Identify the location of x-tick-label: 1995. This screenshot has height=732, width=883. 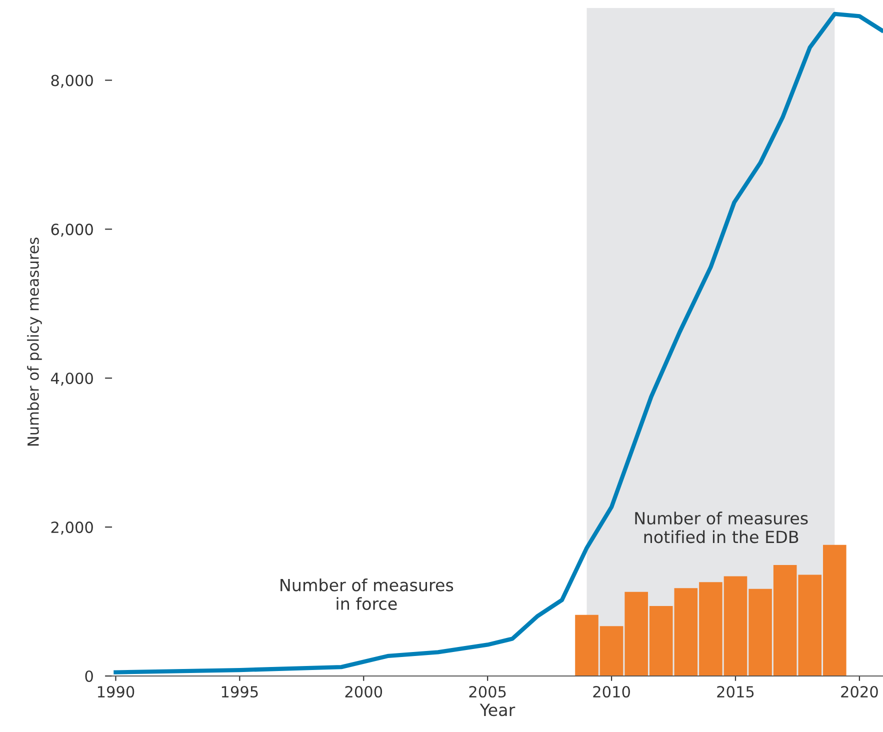
(240, 692).